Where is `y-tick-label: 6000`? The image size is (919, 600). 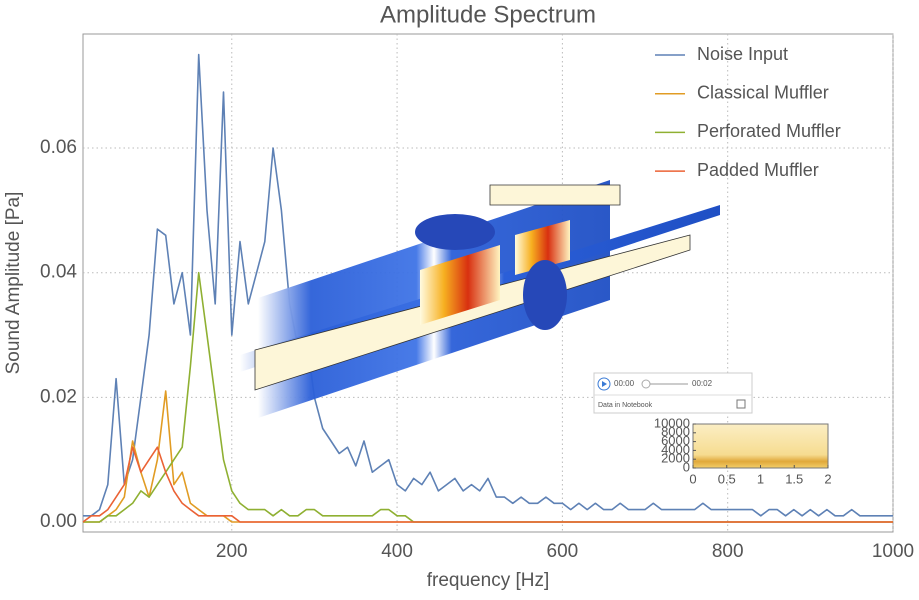
y-tick-label: 6000 is located at coordinates (675, 440).